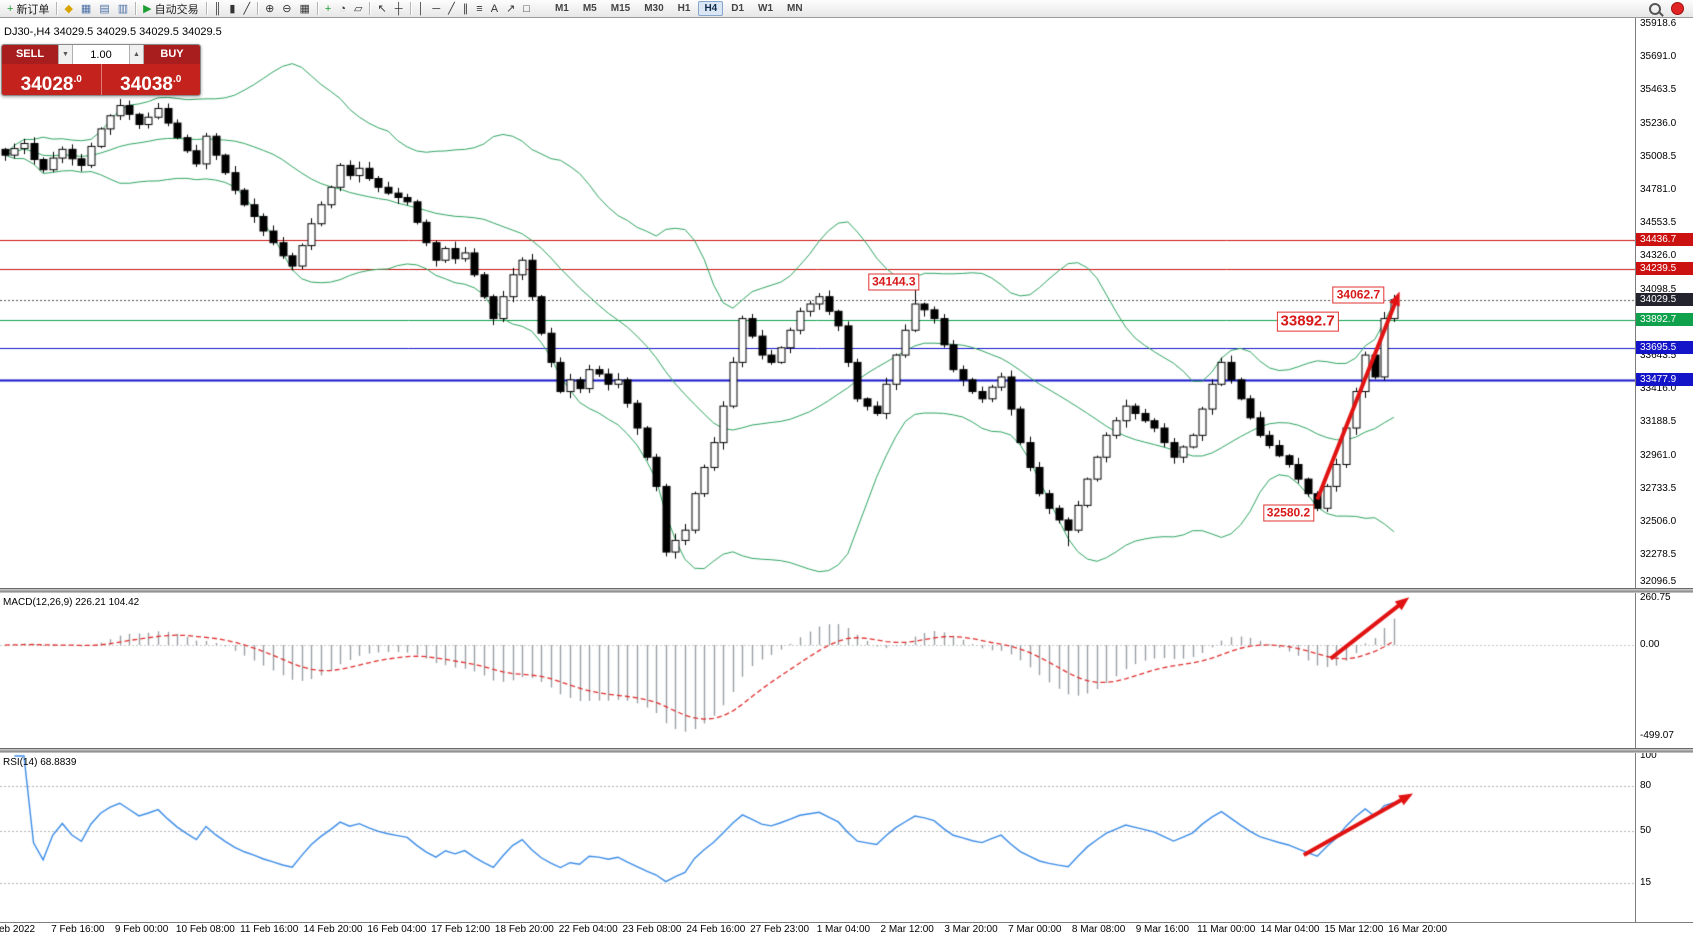  Describe the element at coordinates (1664, 239) in the screenshot. I see `price-level-label: 34436.7` at that location.